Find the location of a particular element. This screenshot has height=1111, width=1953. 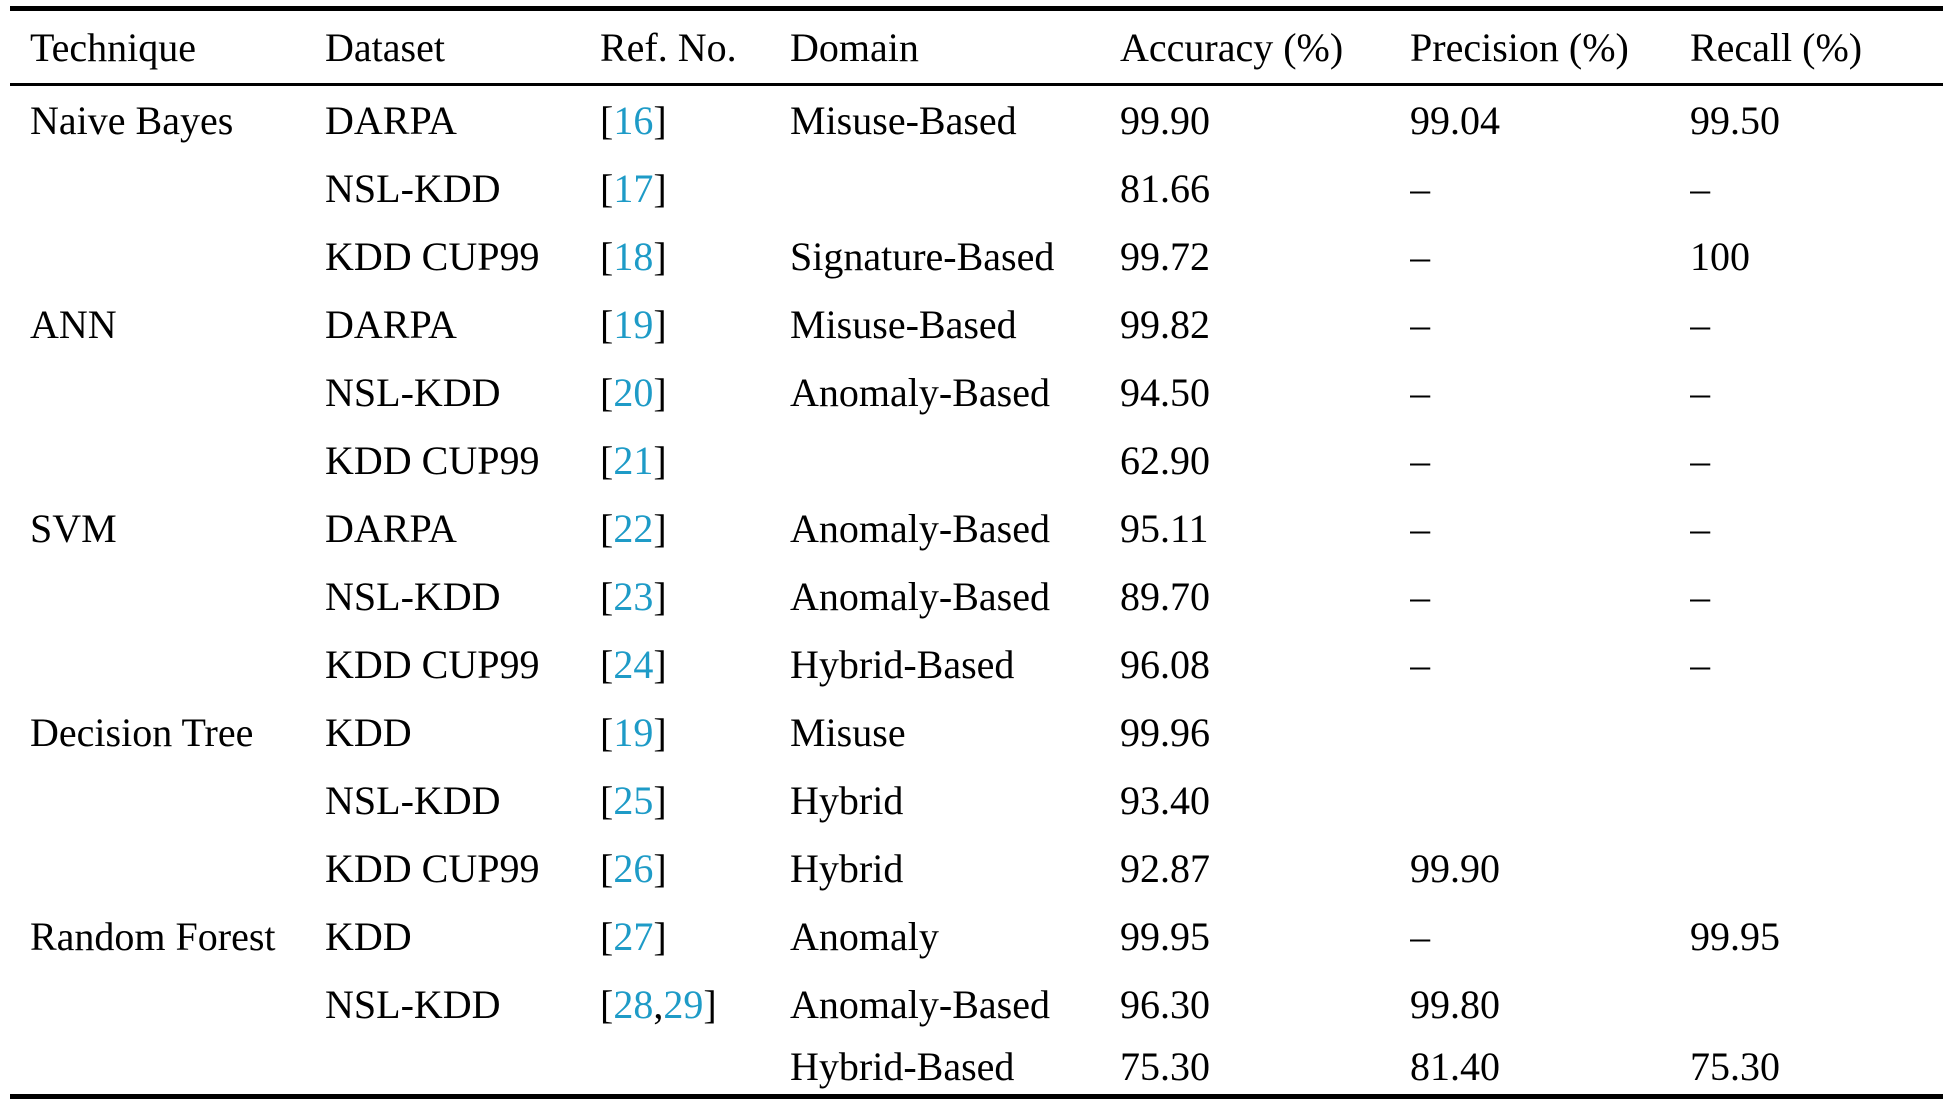

header-accuracy: Accuracy (%) is located at coordinates (1265, 47).